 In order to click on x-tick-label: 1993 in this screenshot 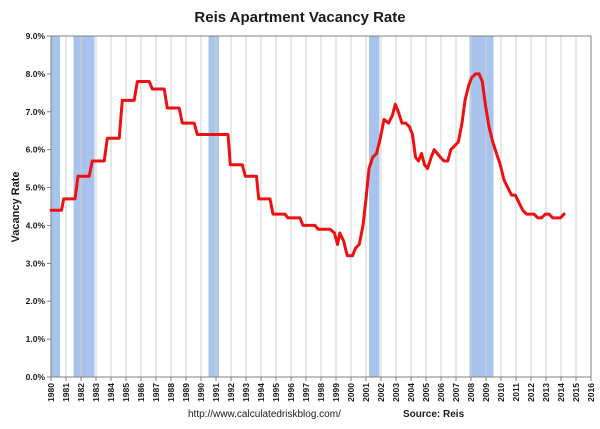, I will do `click(246, 392)`.